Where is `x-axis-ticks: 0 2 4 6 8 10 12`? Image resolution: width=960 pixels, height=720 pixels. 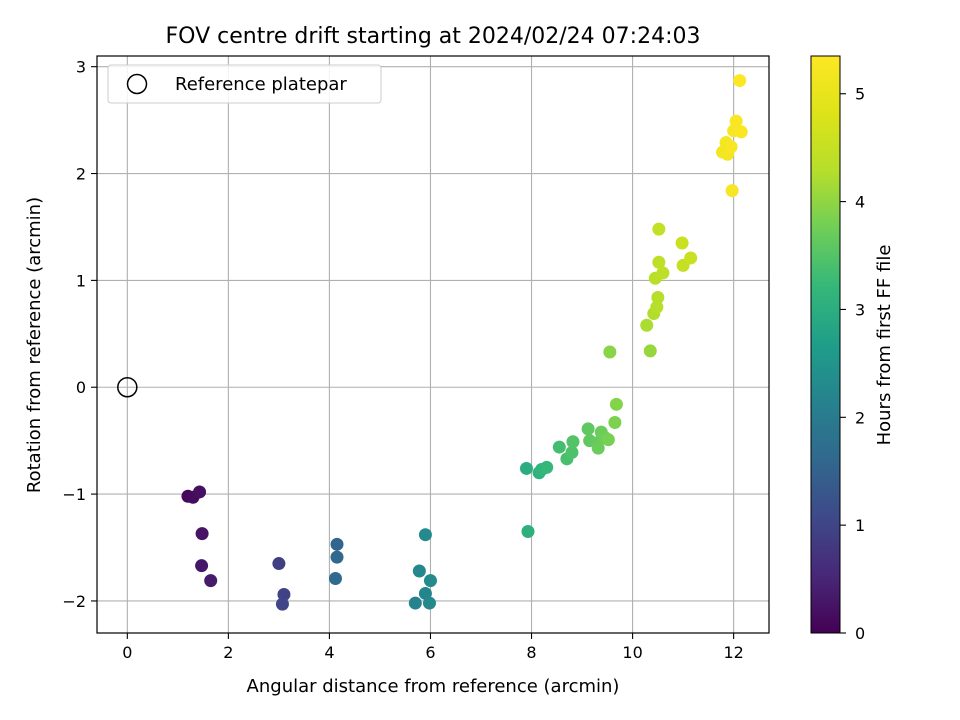
x-axis-ticks: 0 2 4 6 8 10 12 is located at coordinates (433, 647).